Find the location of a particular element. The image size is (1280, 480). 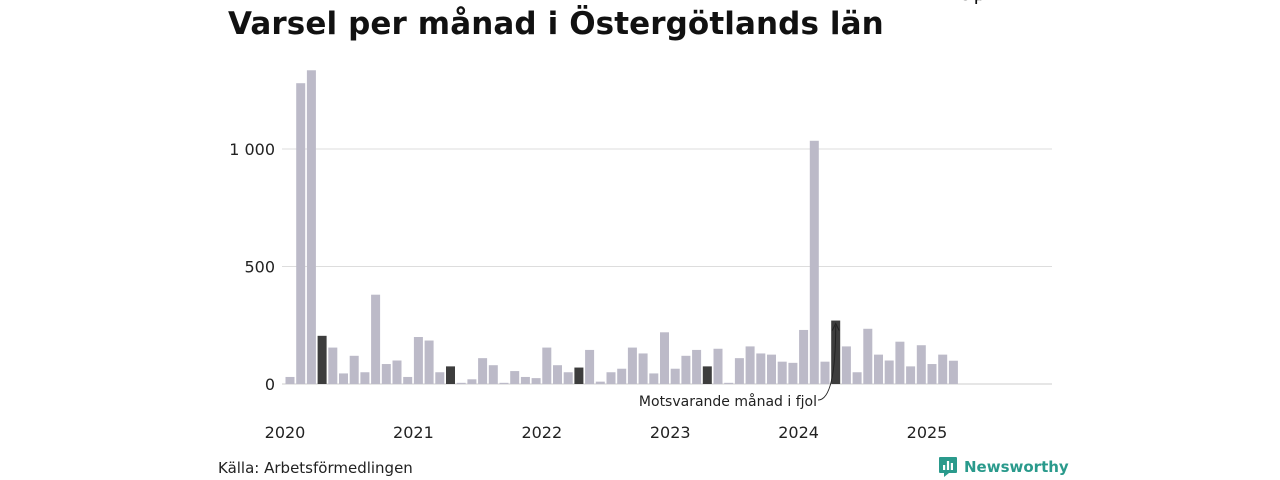

brand-name: Newsworthy is located at coordinates (1016, 467).